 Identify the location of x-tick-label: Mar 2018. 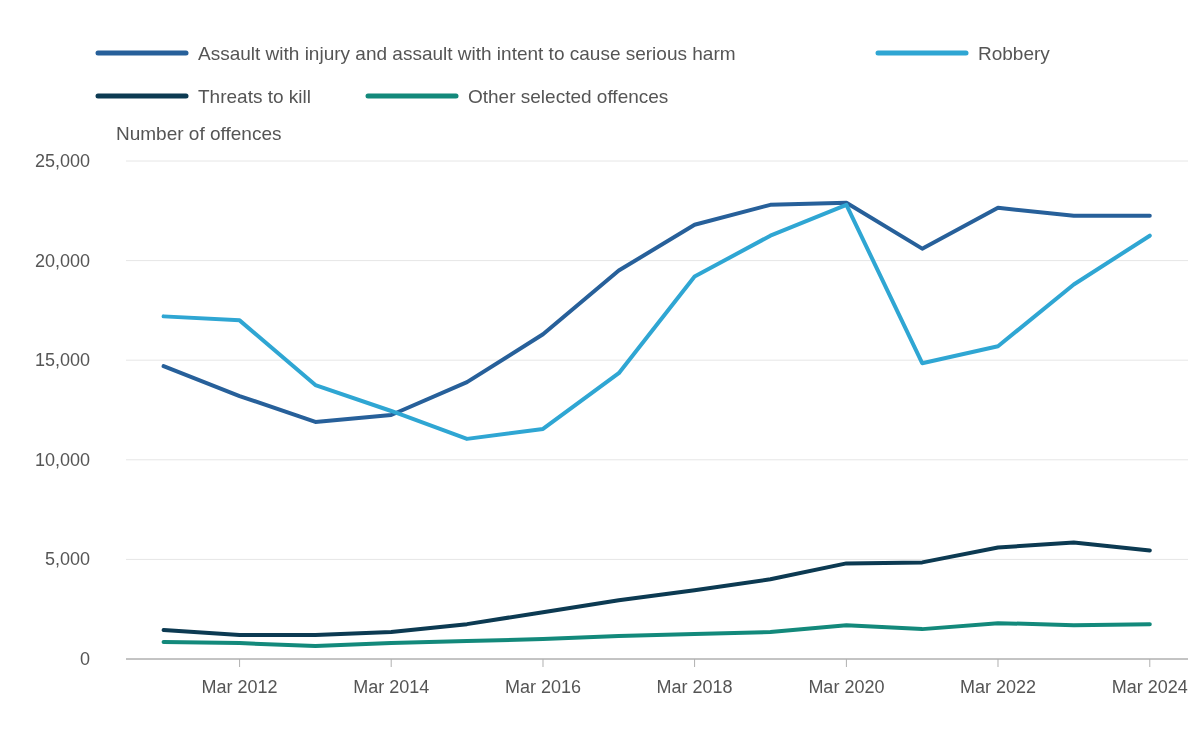
(694, 687).